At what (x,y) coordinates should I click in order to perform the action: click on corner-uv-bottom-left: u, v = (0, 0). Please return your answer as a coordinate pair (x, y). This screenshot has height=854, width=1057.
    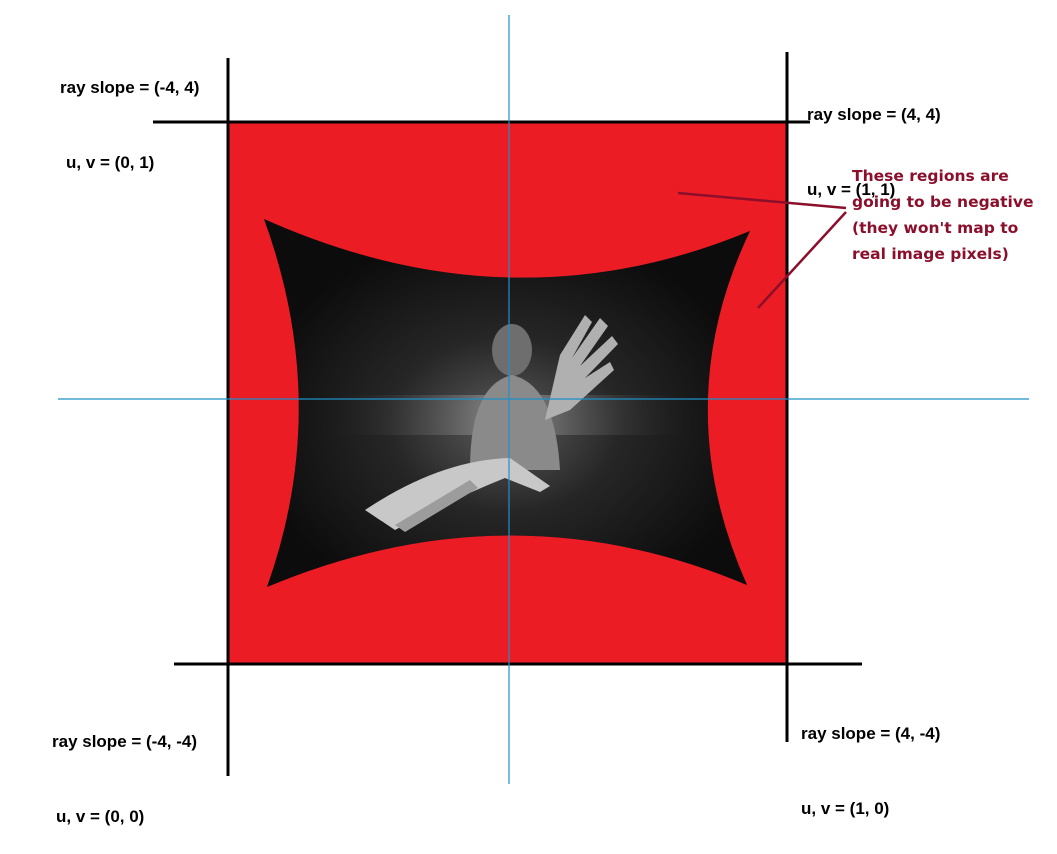
    Looking at the image, I should click on (100, 816).